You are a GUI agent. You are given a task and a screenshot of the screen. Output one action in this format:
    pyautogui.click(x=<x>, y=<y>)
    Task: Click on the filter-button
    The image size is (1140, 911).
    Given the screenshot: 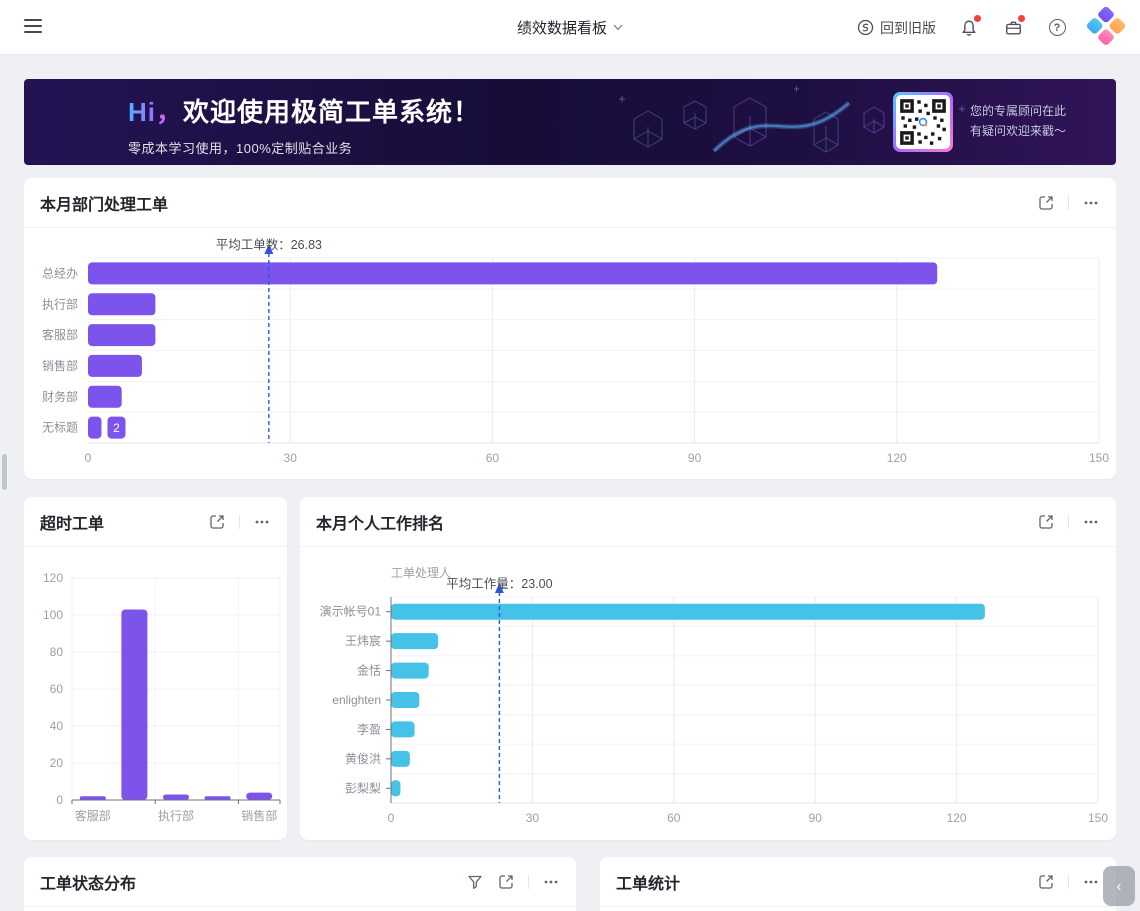 What is the action you would take?
    pyautogui.click(x=475, y=882)
    